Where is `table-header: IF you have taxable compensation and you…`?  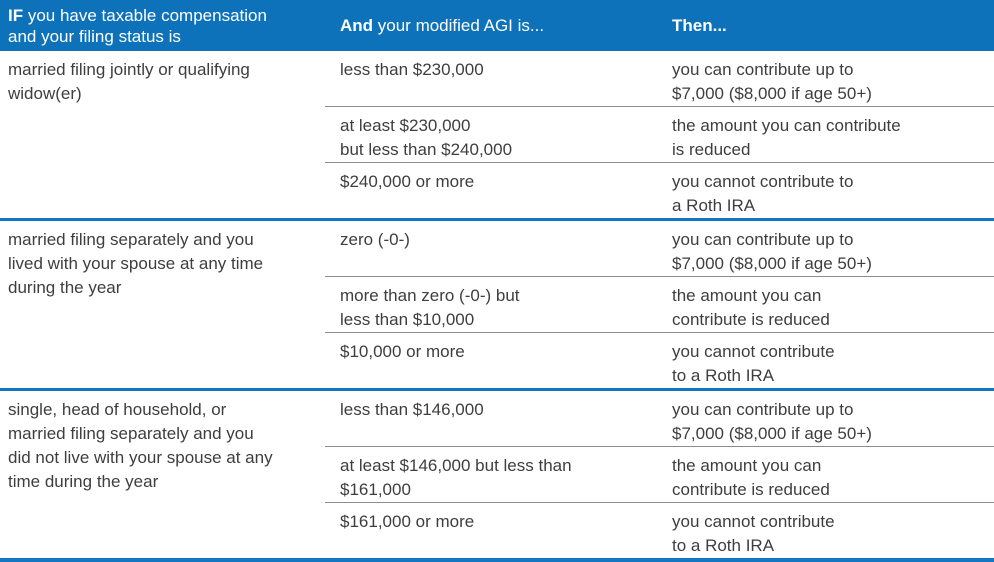
table-header: IF you have taxable compensation and you… is located at coordinates (497, 25).